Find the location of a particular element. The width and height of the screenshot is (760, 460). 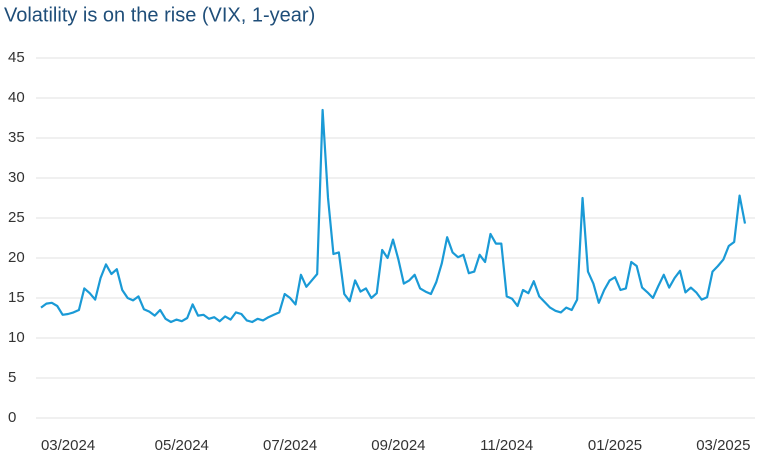

y-tick-label: 15 is located at coordinates (16, 297).